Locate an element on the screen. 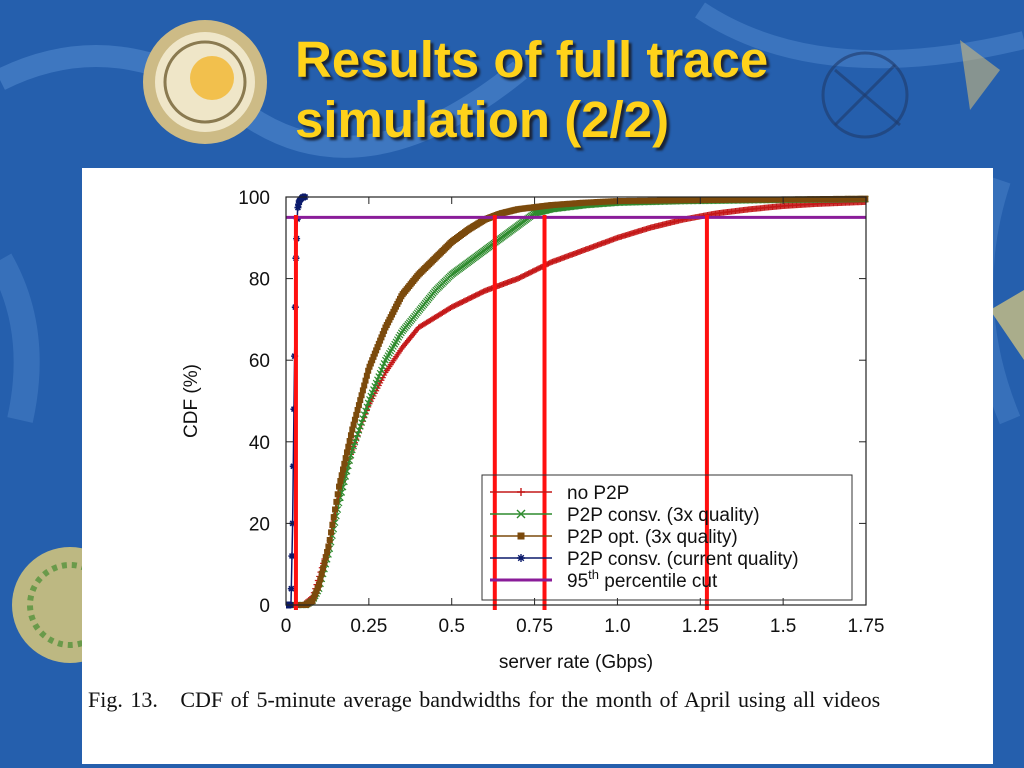  x-tick-label: 1.25 is located at coordinates (700, 626).